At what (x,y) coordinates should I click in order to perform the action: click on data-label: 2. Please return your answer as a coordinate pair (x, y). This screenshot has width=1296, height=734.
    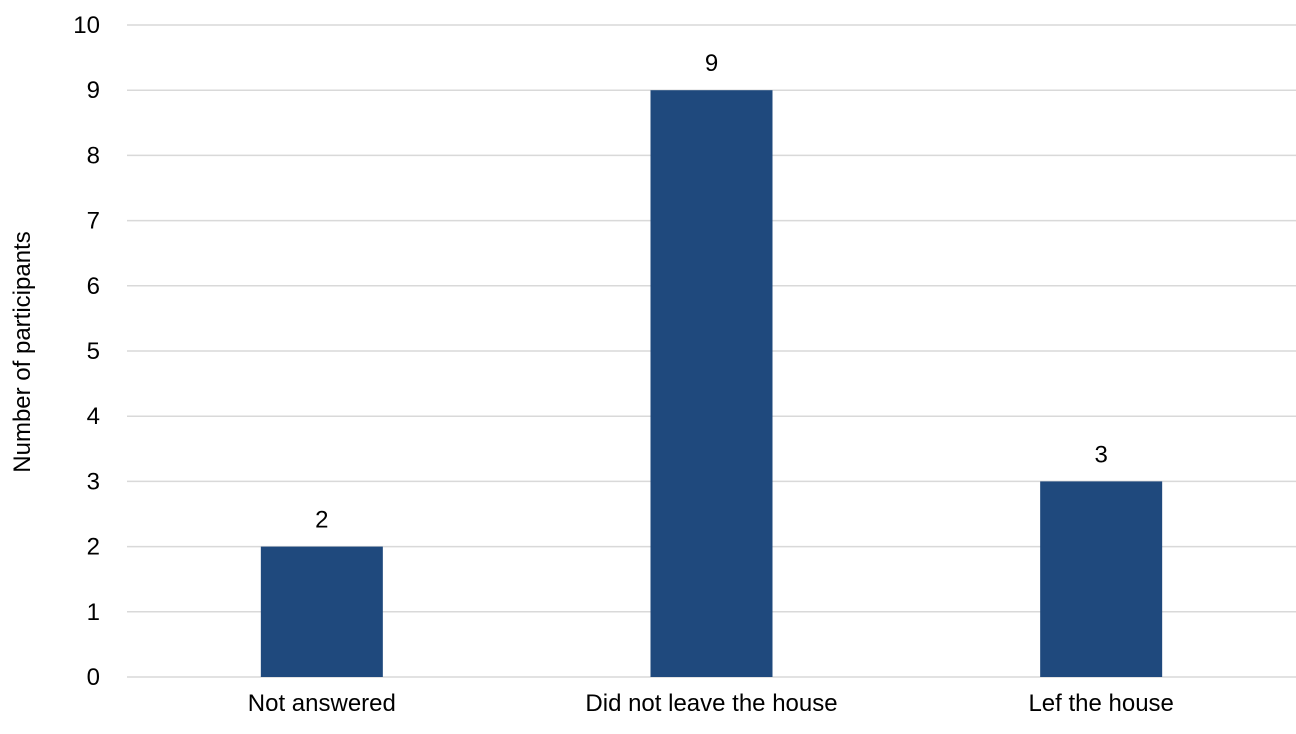
    Looking at the image, I should click on (321, 520).